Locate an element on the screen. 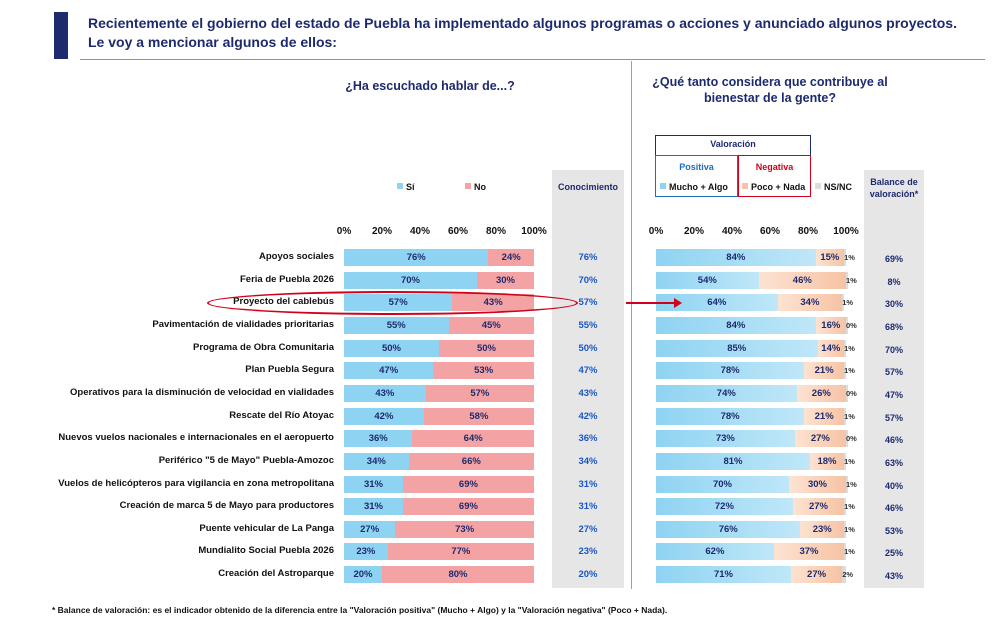  bar-si: 27% is located at coordinates (370, 529).